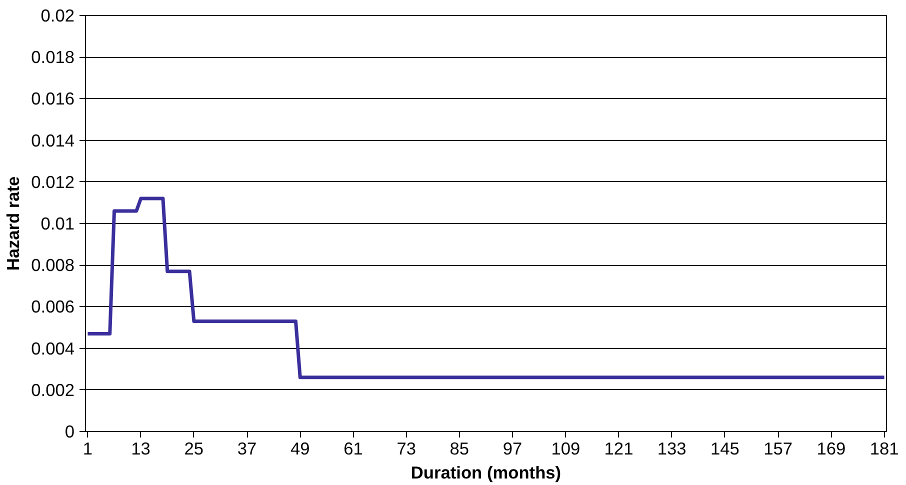  I want to click on x-tick-label: 97, so click(512, 448).